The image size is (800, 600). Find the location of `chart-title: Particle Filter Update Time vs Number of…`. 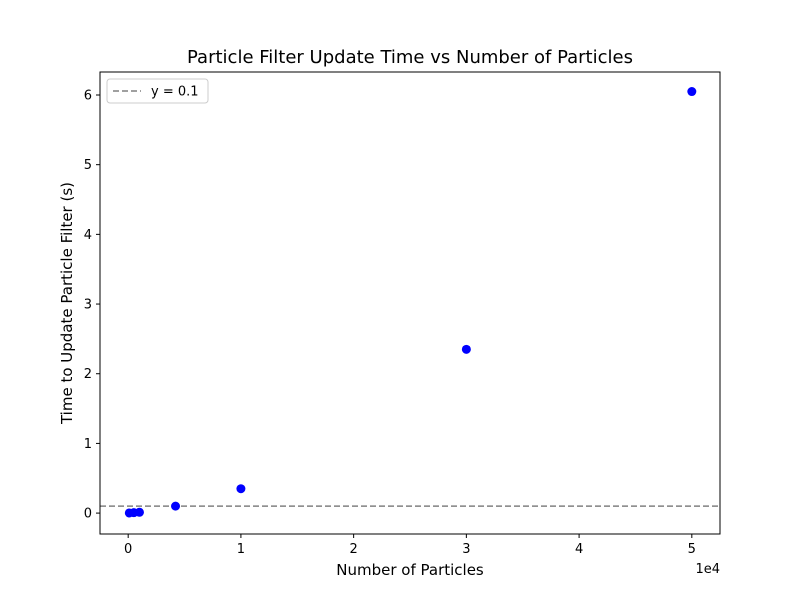

chart-title: Particle Filter Update Time vs Number of… is located at coordinates (410, 57).